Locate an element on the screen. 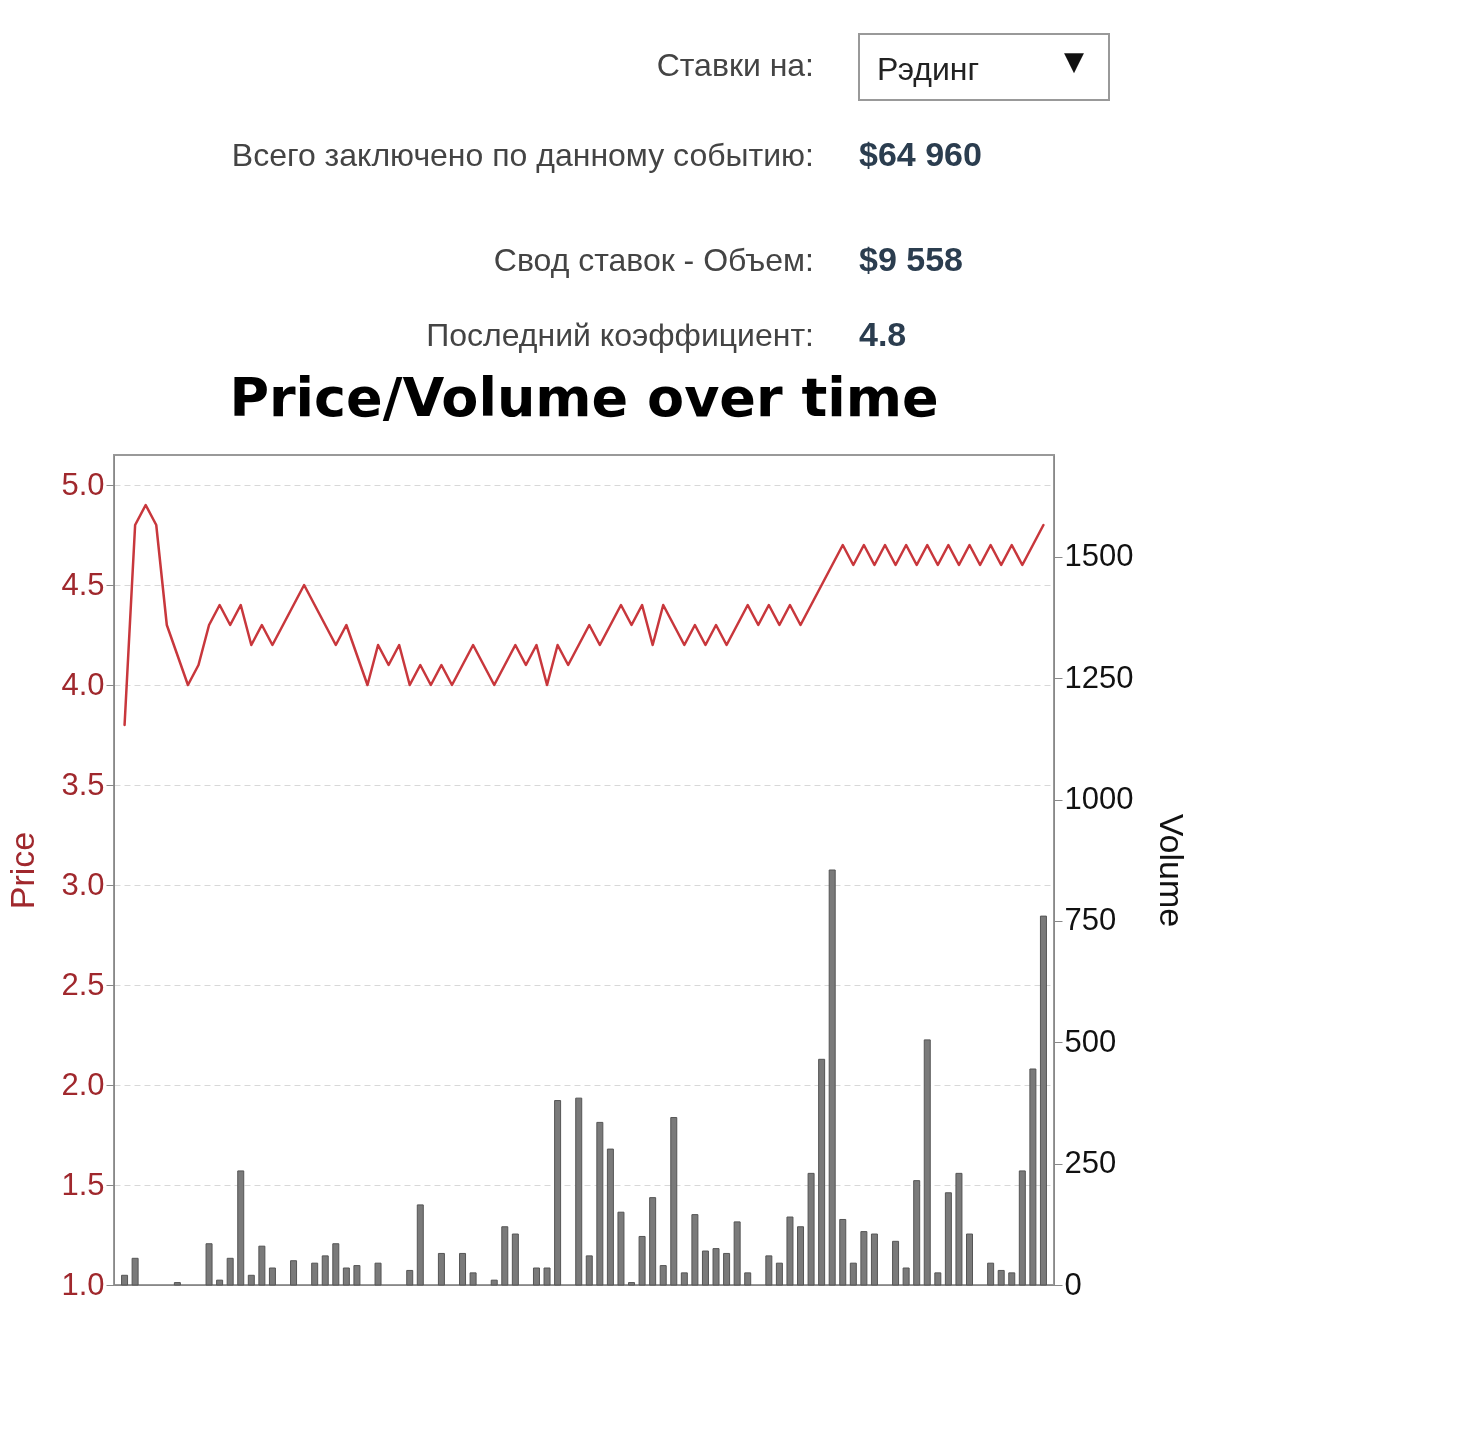 The height and width of the screenshot is (1456, 1460). y2-tick-label: 750 is located at coordinates (1090, 920).